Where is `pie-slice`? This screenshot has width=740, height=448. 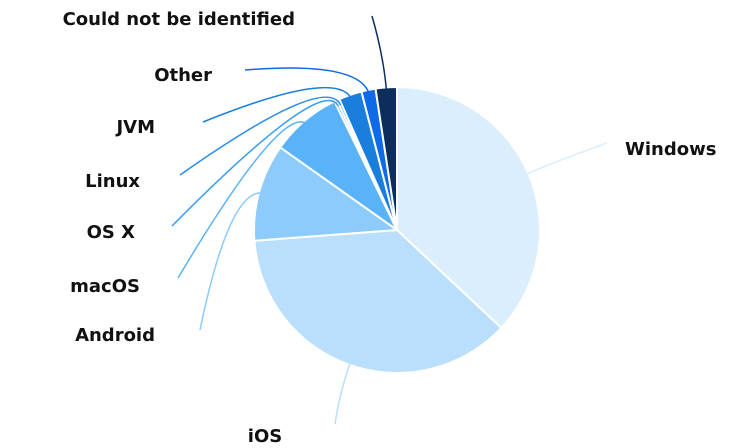
pie-slice is located at coordinates (326, 194).